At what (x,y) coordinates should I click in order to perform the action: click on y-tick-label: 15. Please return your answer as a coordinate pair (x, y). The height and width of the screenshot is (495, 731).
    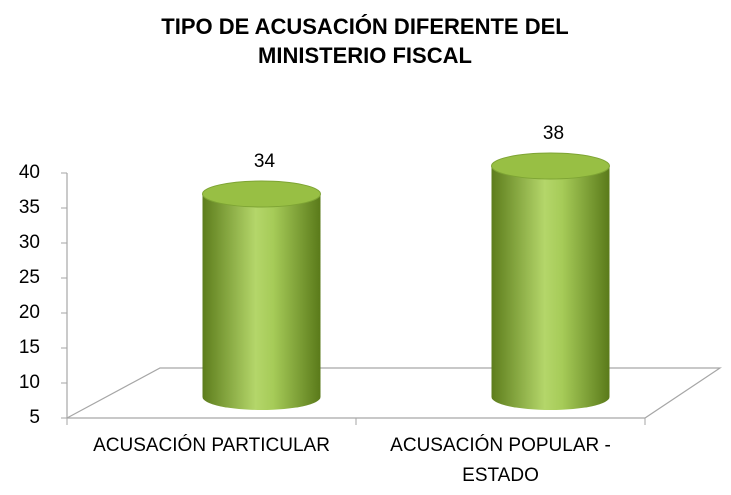
    Looking at the image, I should click on (29, 347).